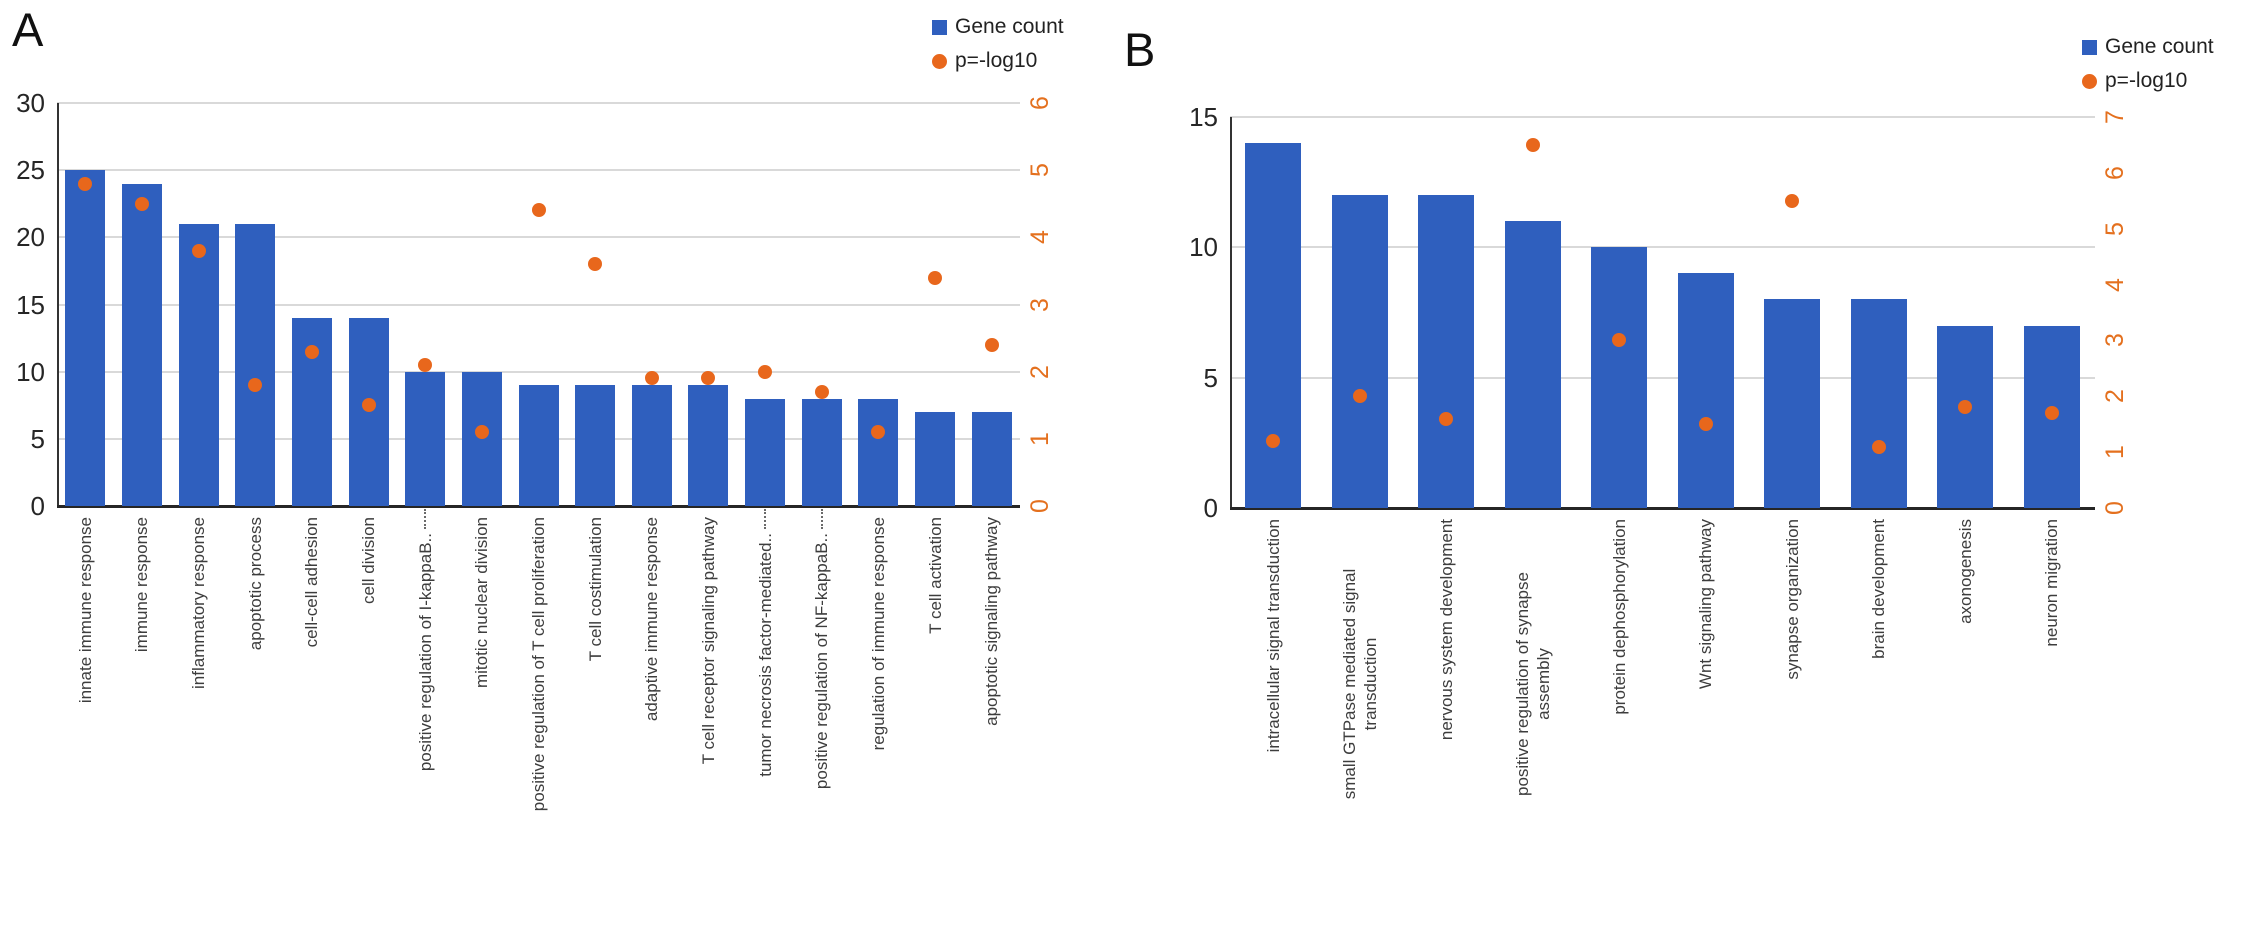 This screenshot has height=928, width=2244. I want to click on x-category-label: regulation of immune response, so click(878, 634).